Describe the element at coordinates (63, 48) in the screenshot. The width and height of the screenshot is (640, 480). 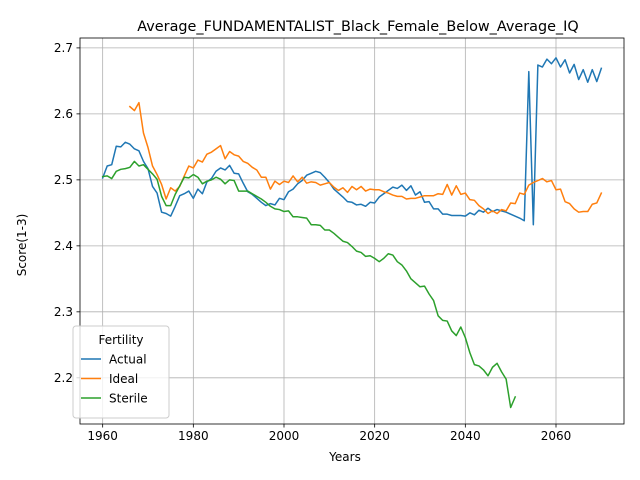
I see `y-tick-label: 2.7` at that location.